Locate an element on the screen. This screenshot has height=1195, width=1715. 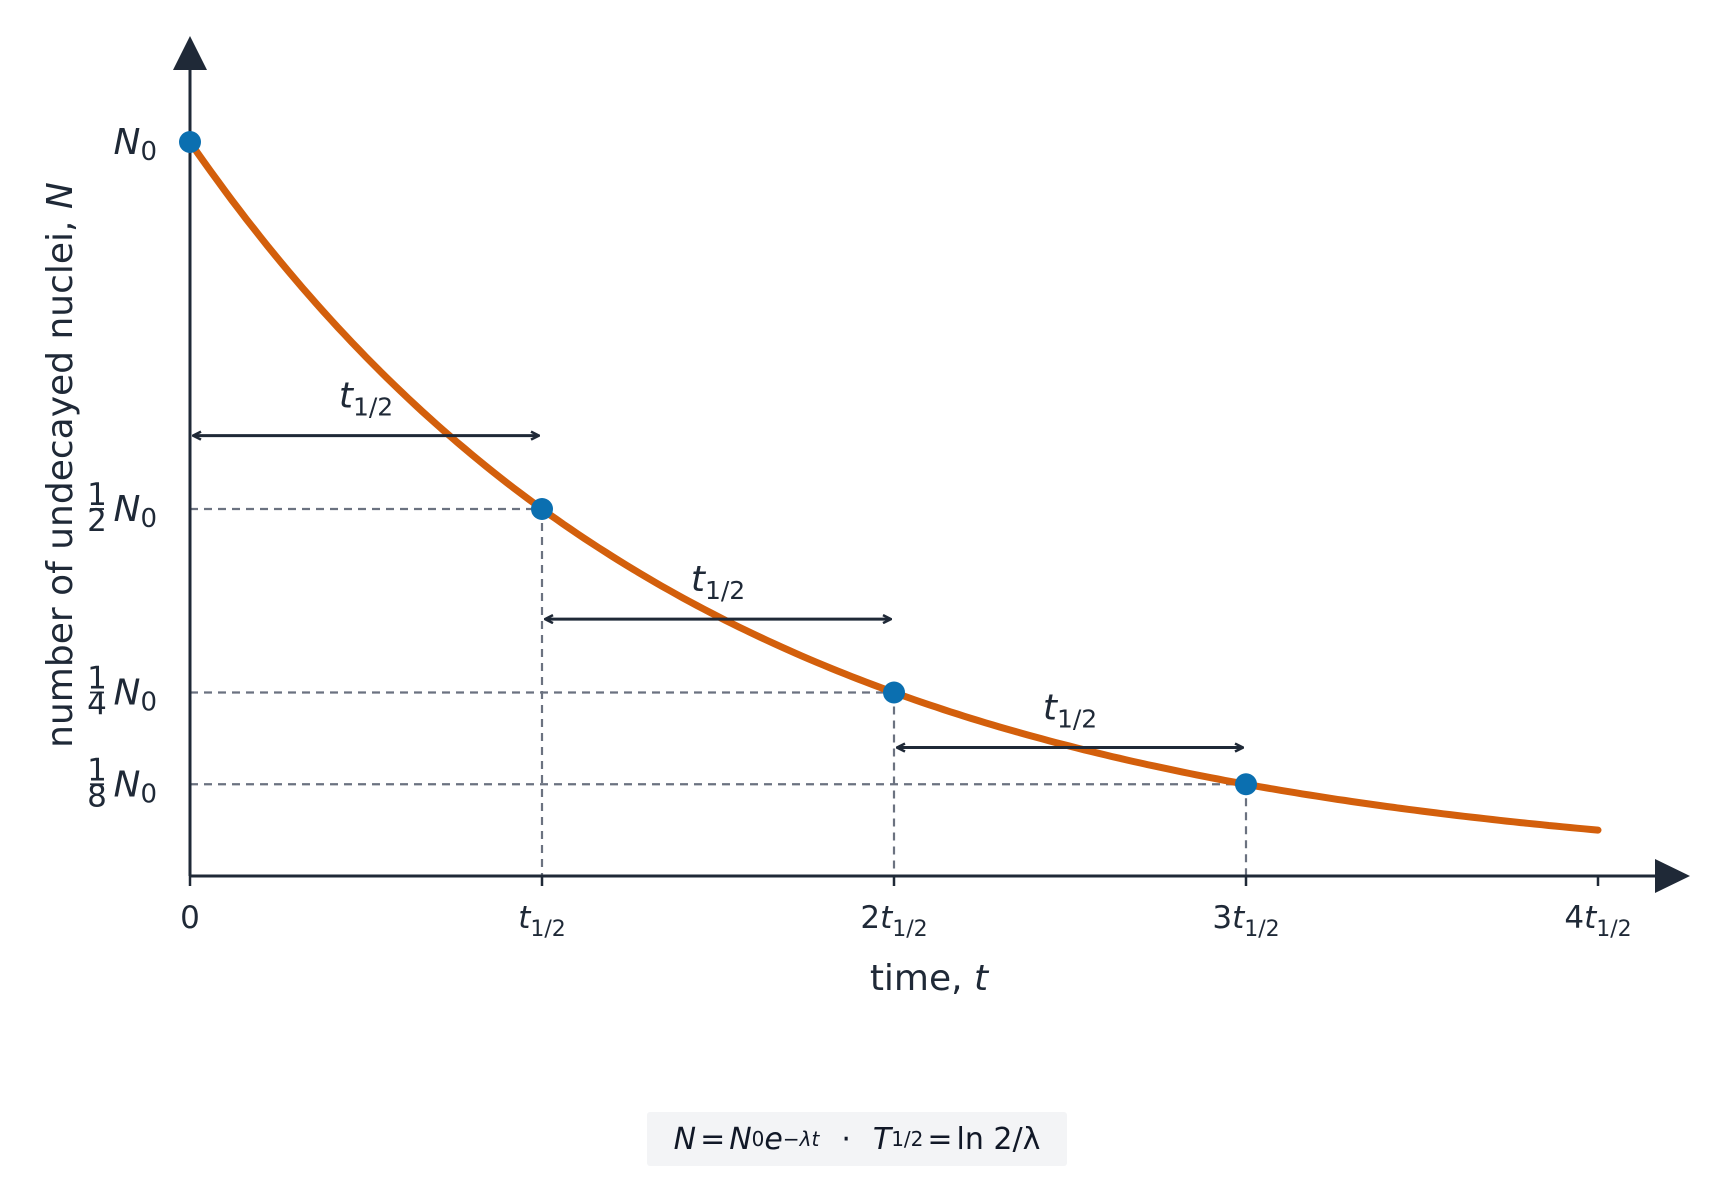
y-tick-label-0: N0 is located at coordinates (135, 144).